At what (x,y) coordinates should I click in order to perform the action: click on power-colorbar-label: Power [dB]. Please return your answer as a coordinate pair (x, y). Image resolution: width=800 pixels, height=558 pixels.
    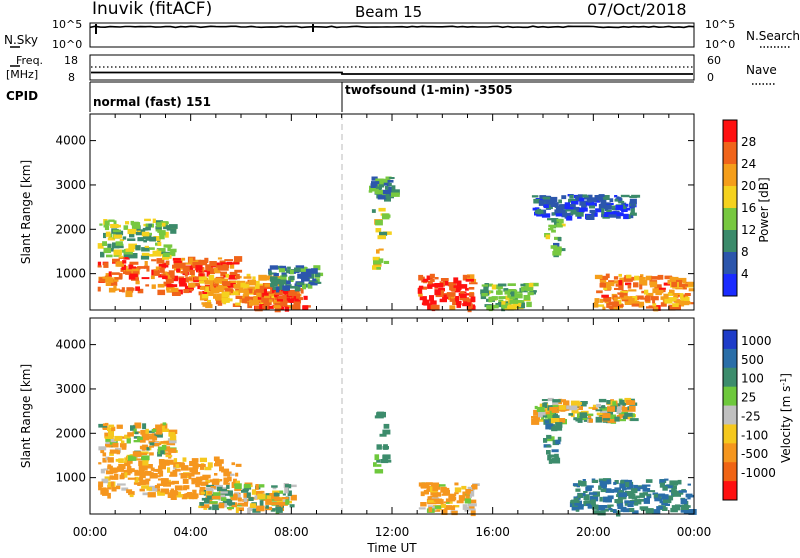
    Looking at the image, I should click on (764, 209).